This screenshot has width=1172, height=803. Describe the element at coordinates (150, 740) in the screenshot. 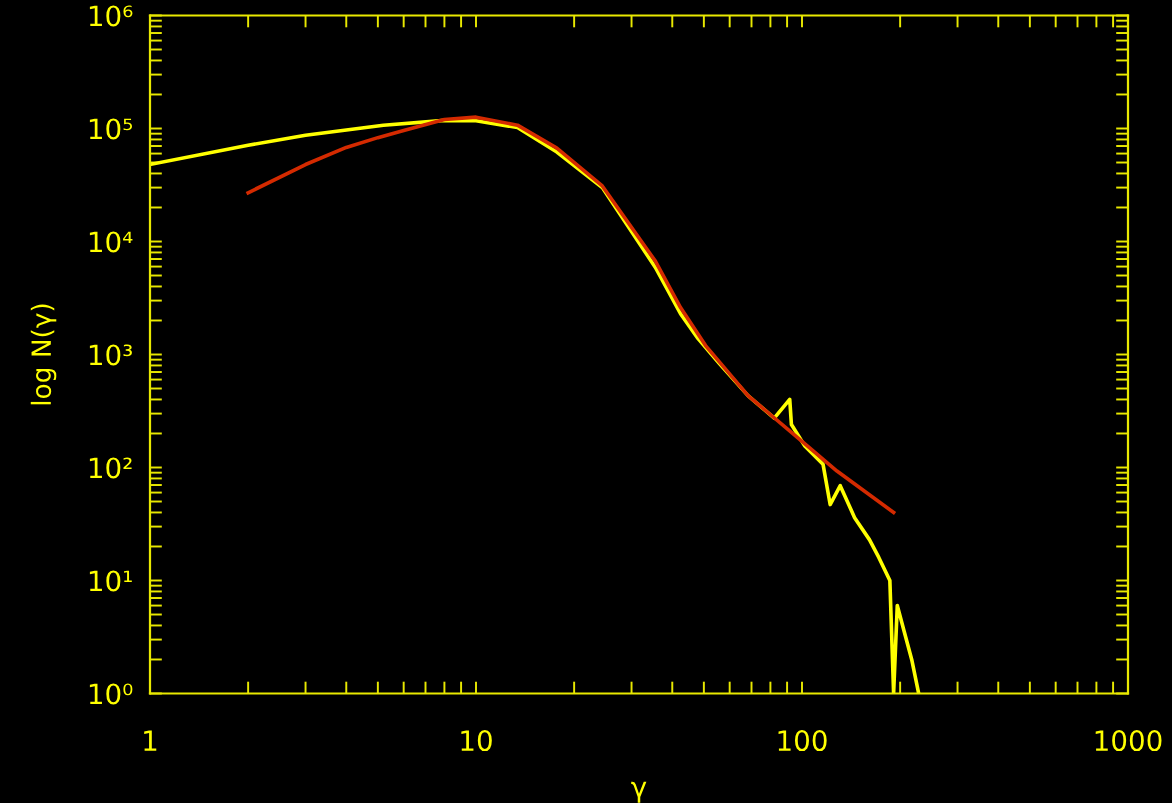

I see `x-tick-label: 1` at that location.